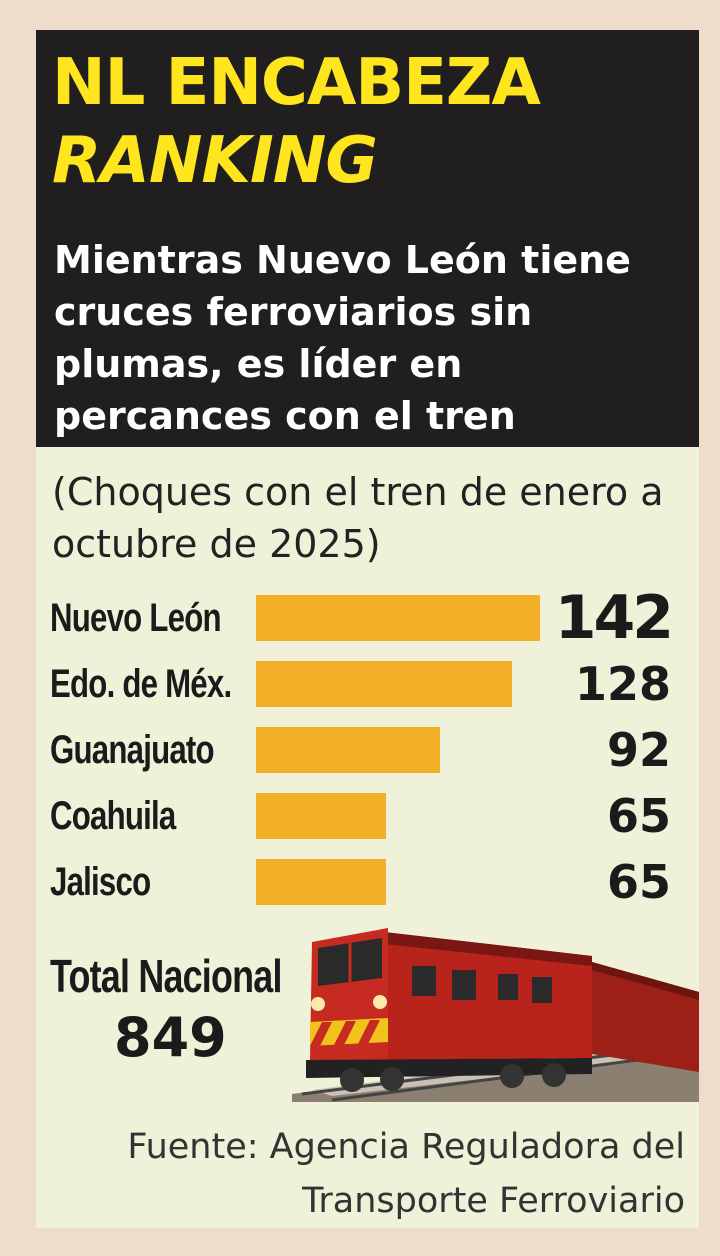 Image resolution: width=720 pixels, height=1256 pixels. Describe the element at coordinates (296, 122) in the screenshot. I see `headline: NL ENCABEZA RANKING` at that location.